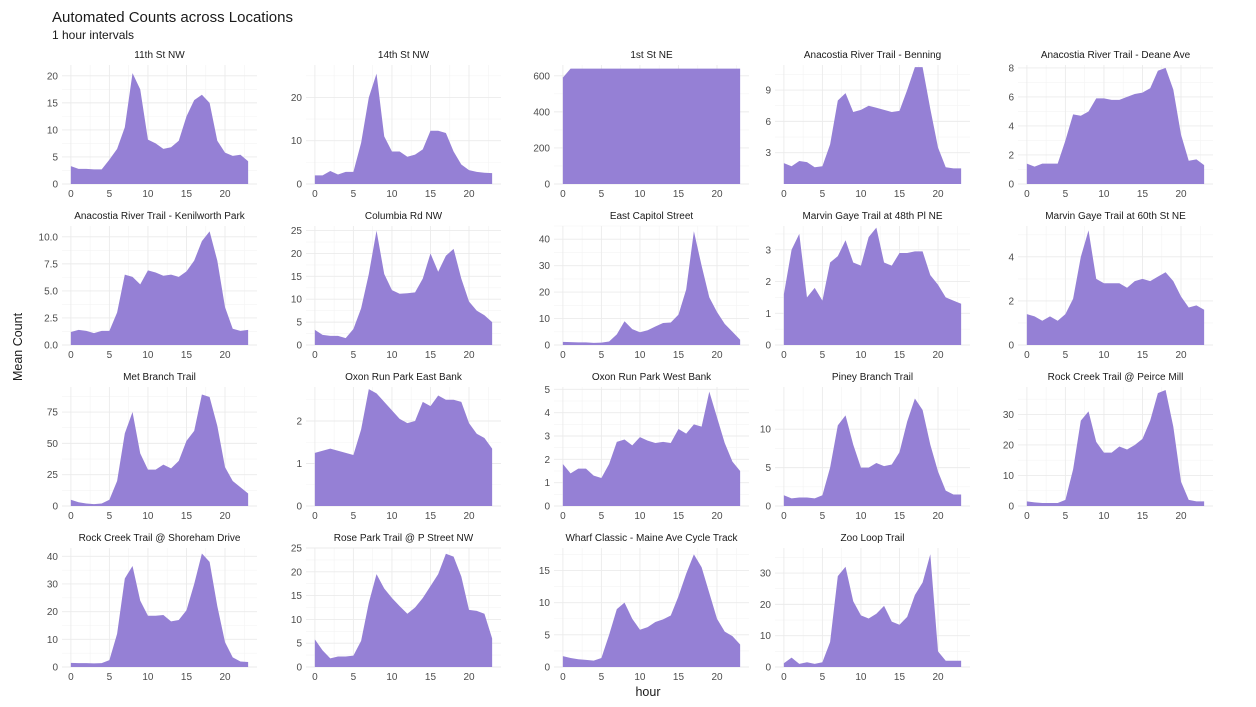 The width and height of the screenshot is (1256, 707). I want to click on facet-panel: East Capitol Street 0 10 20 30 40 0 5 10 15 20, so click(644, 286).